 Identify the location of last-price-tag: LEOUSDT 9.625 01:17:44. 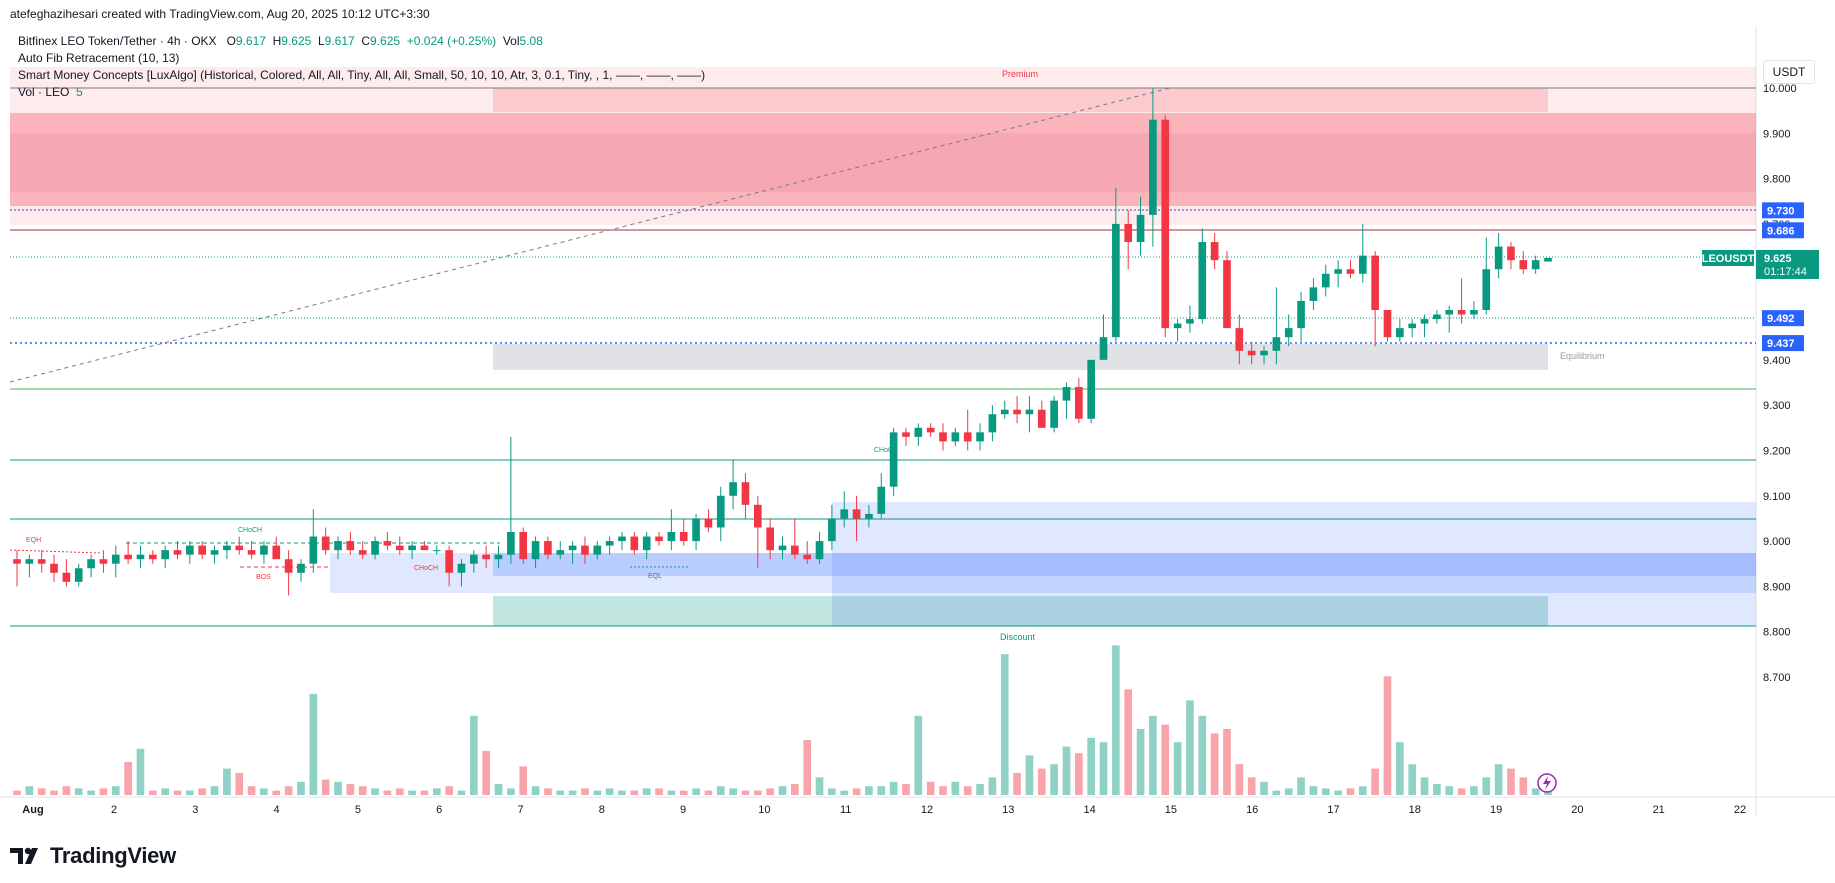
(1760, 264).